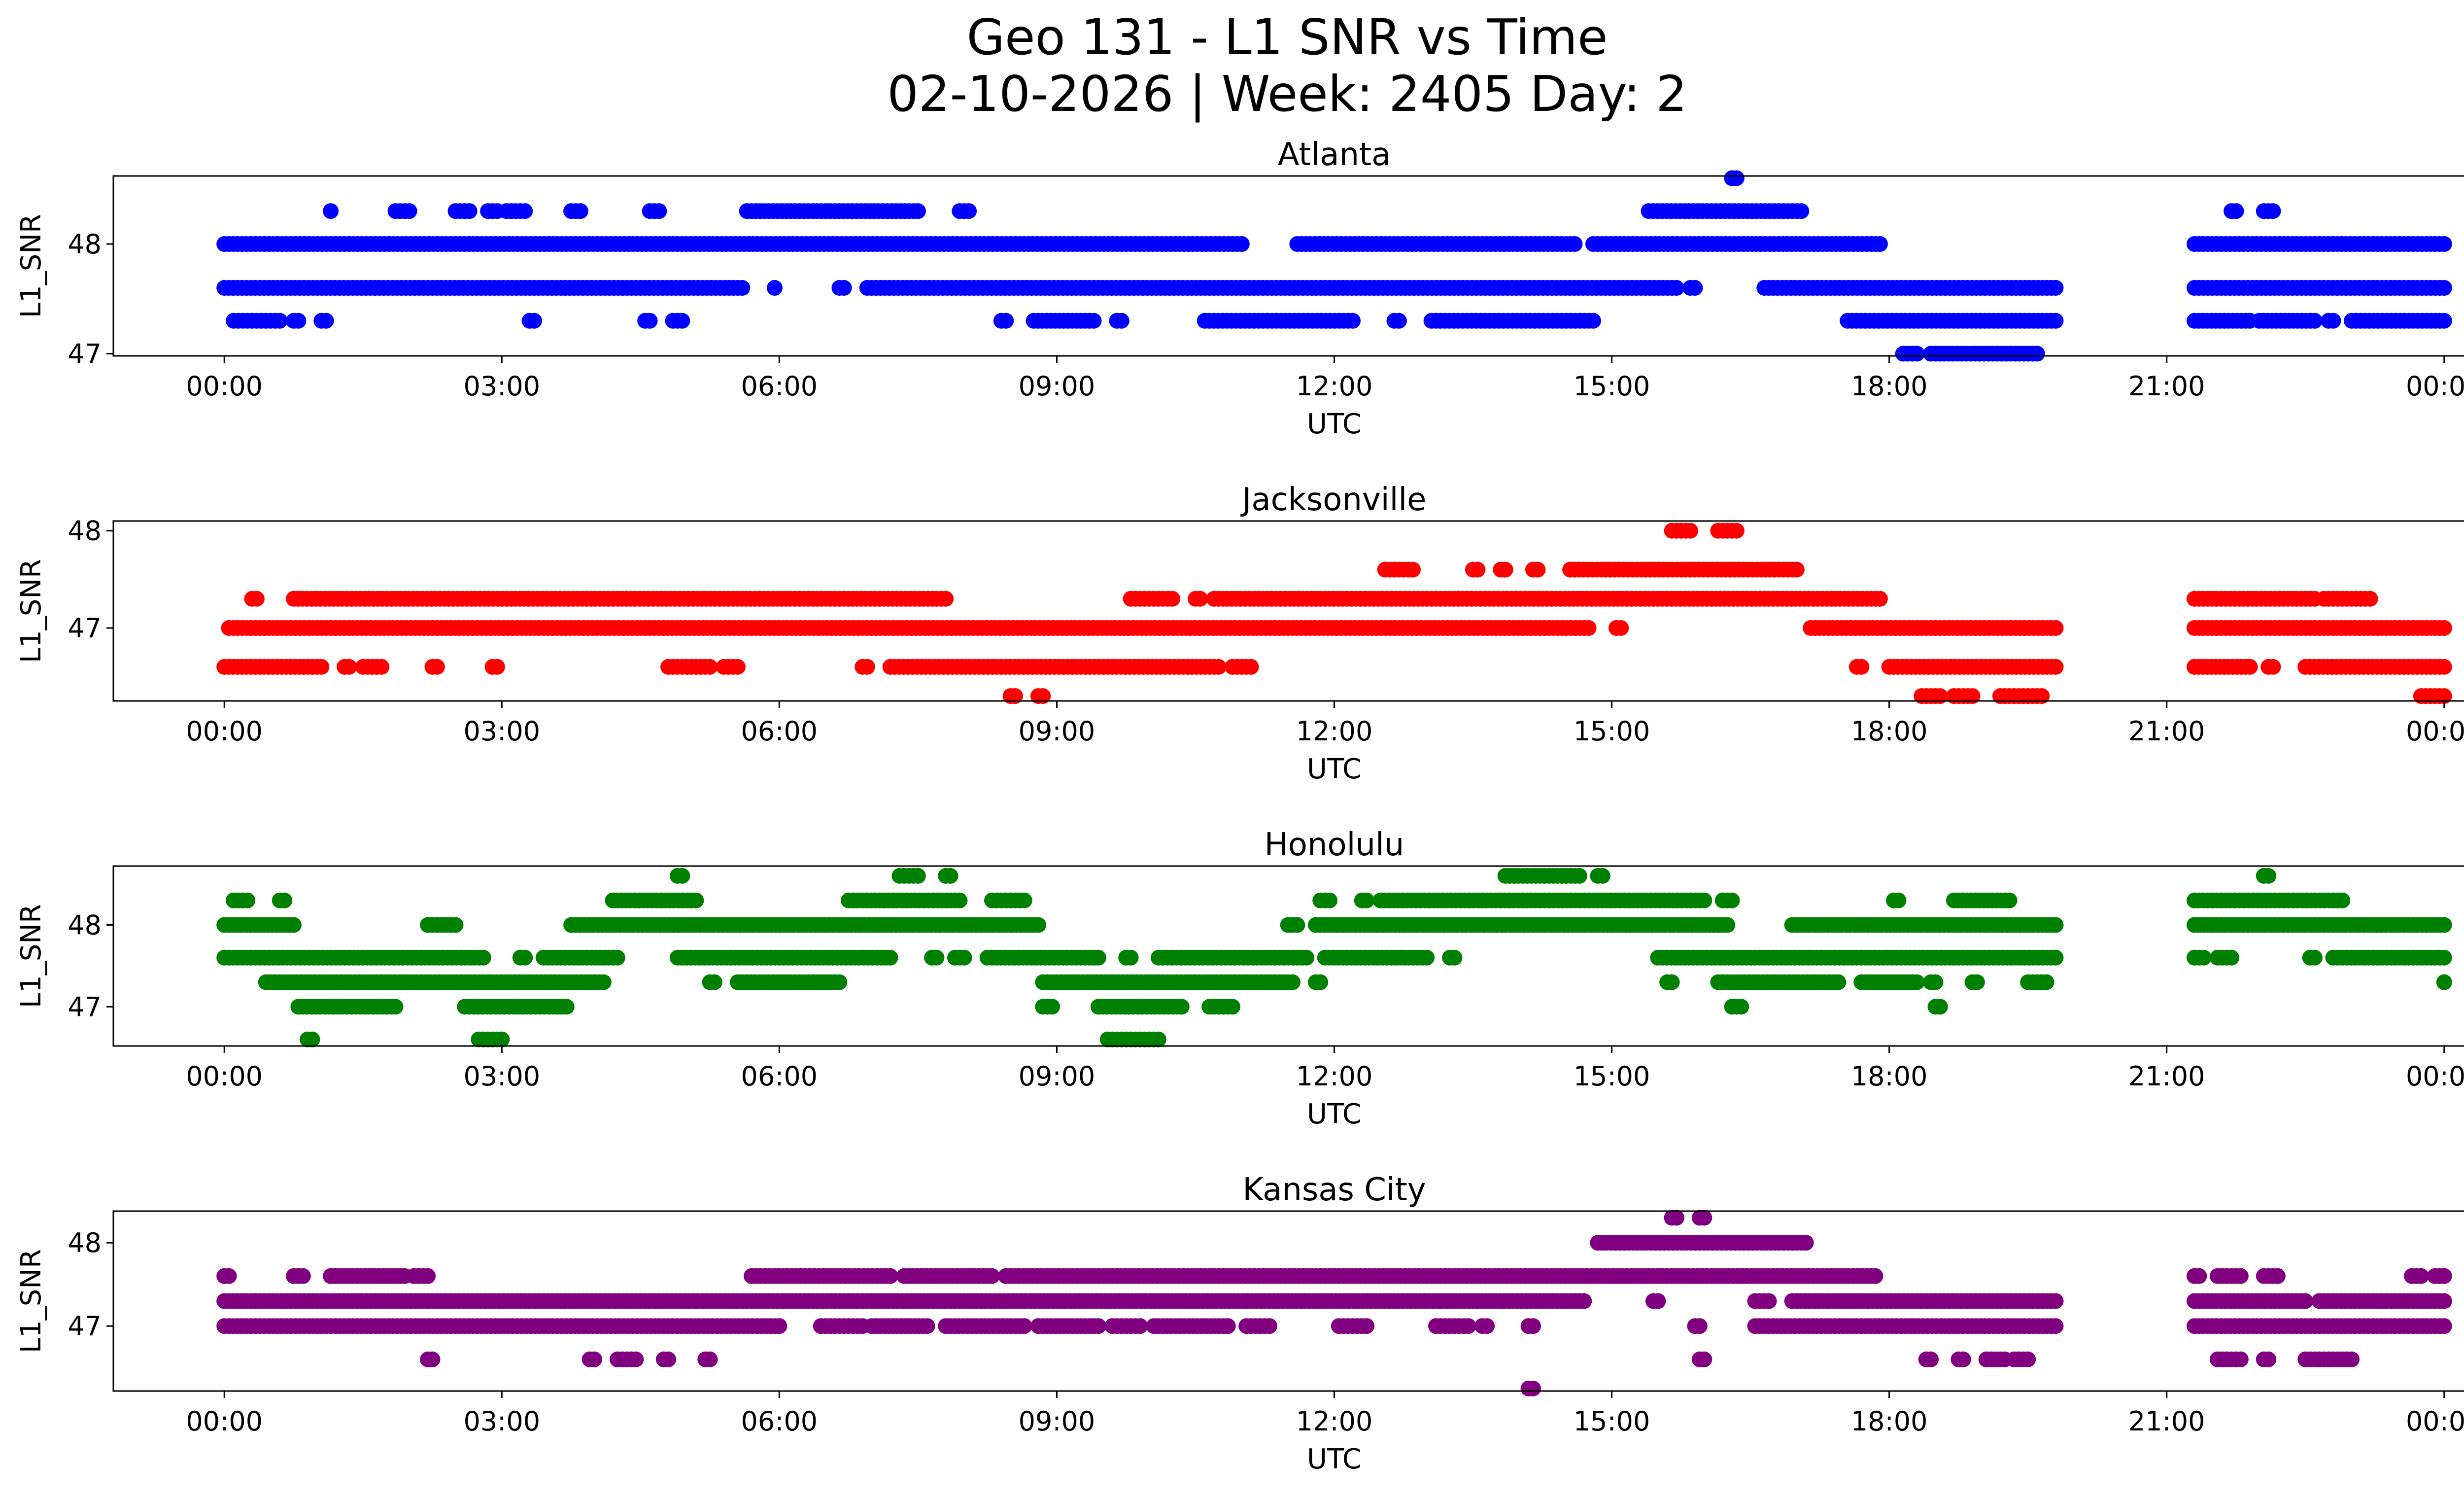  Describe the element at coordinates (1057, 731) in the screenshot. I see `x-tick-label: 09:00` at that location.